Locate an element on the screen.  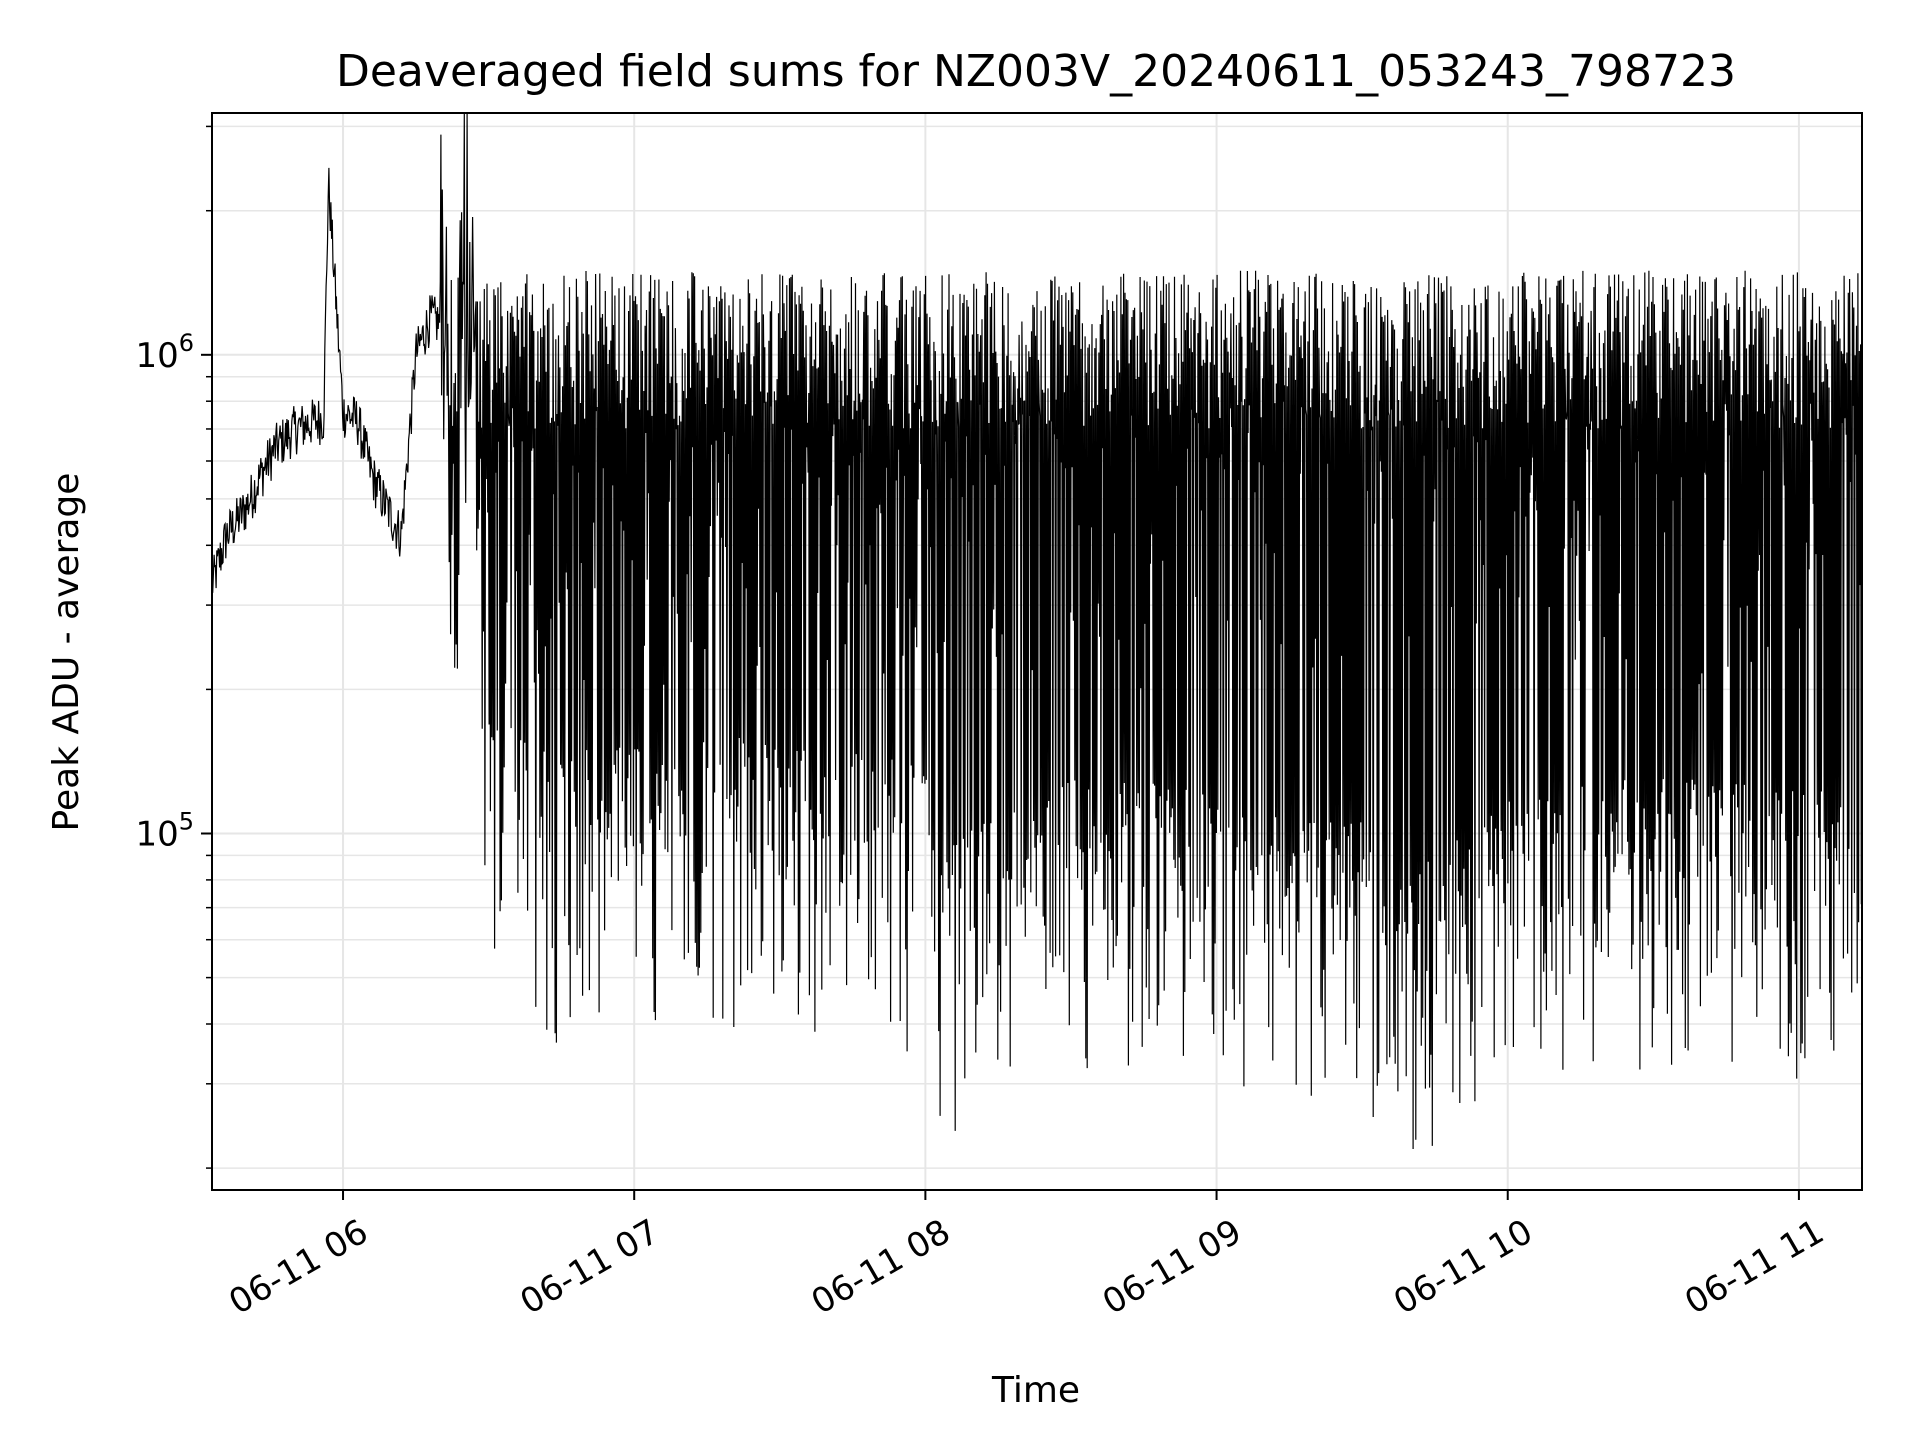
y-tick-label: 10⁵ is located at coordinates (164, 831).